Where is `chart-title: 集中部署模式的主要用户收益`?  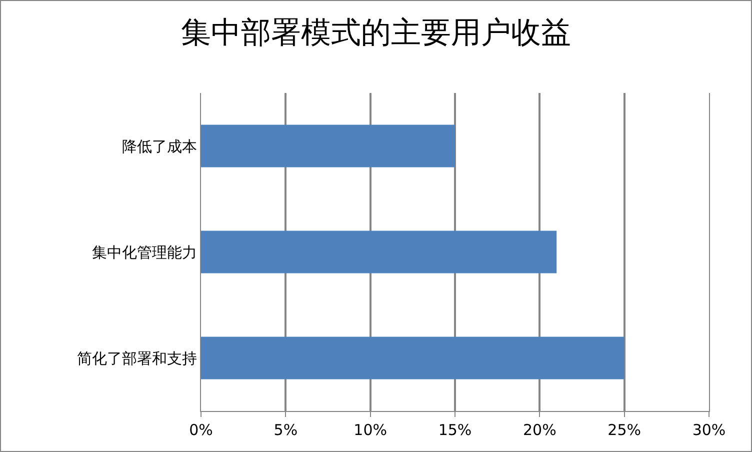
chart-title: 集中部署模式的主要用户收益 is located at coordinates (376, 32).